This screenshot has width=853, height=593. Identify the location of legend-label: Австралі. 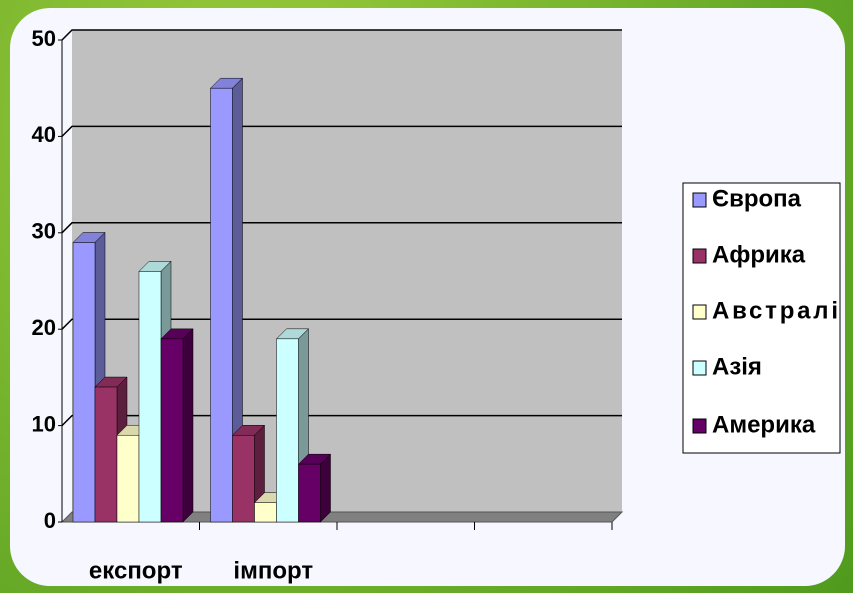
(775, 310).